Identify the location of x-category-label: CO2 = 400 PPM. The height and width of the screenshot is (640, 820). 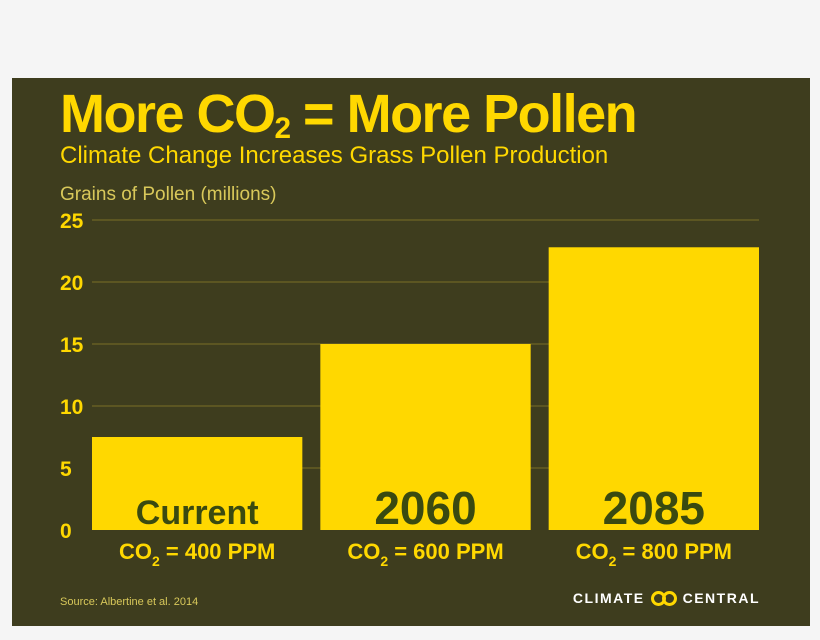
(197, 554).